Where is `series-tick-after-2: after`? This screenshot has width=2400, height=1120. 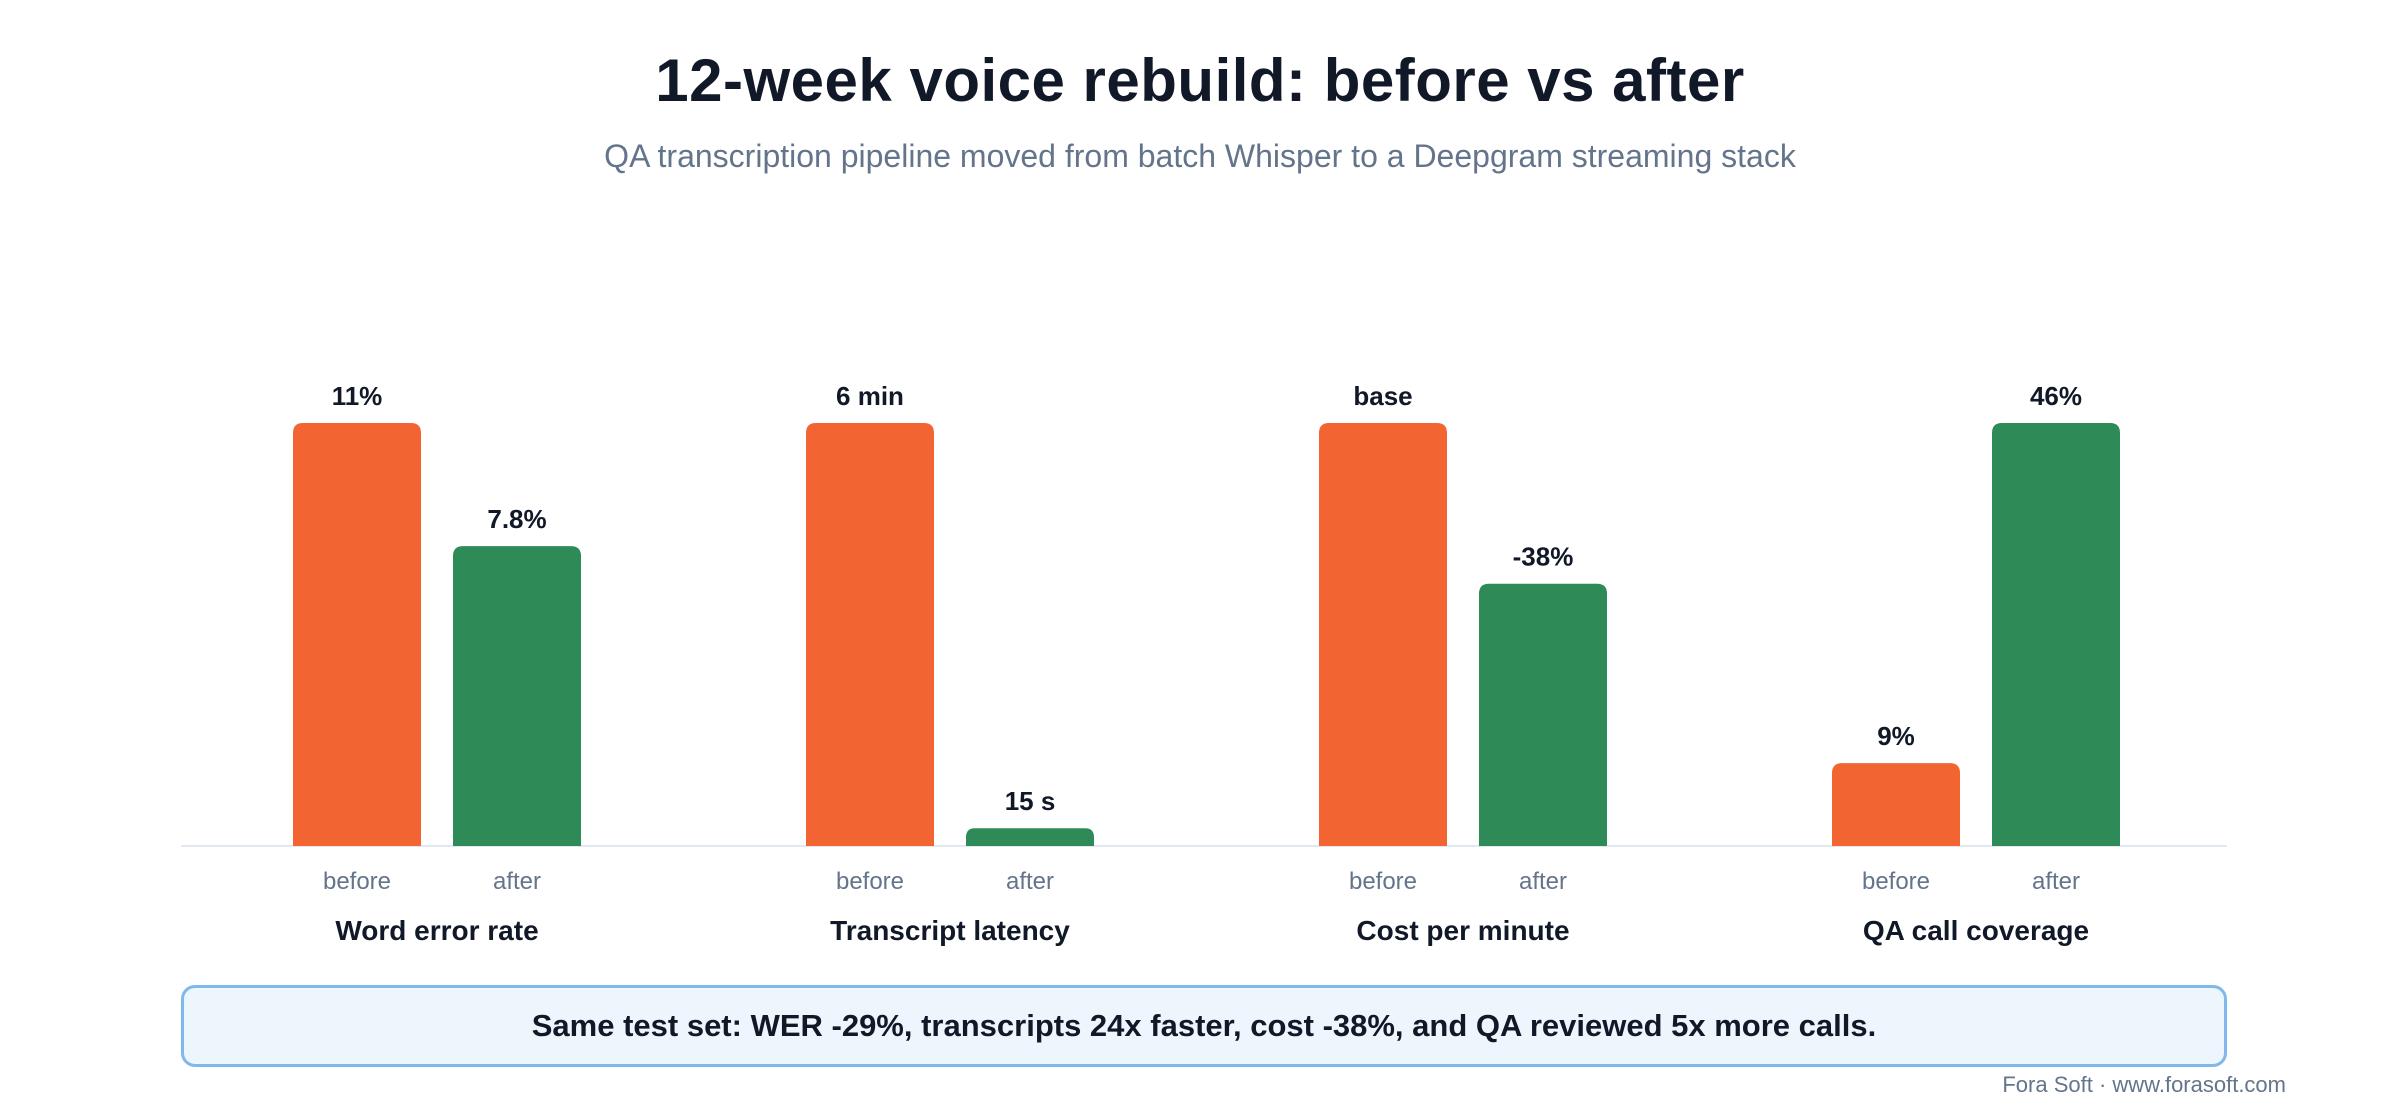
series-tick-after-2: after is located at coordinates (1543, 881).